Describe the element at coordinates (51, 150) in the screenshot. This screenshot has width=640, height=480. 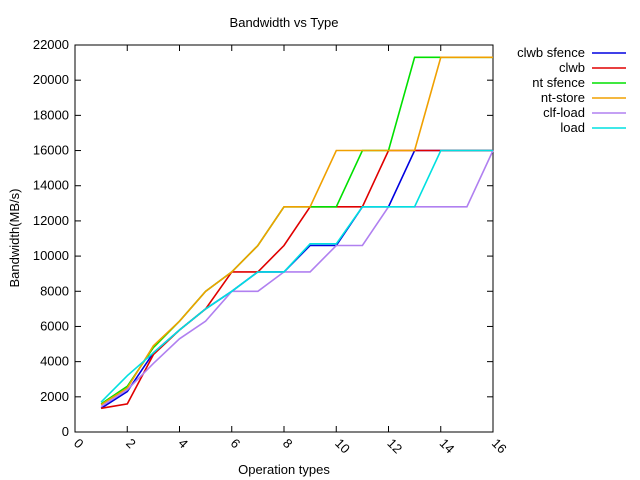
I see `y-tick-label: 16000` at that location.